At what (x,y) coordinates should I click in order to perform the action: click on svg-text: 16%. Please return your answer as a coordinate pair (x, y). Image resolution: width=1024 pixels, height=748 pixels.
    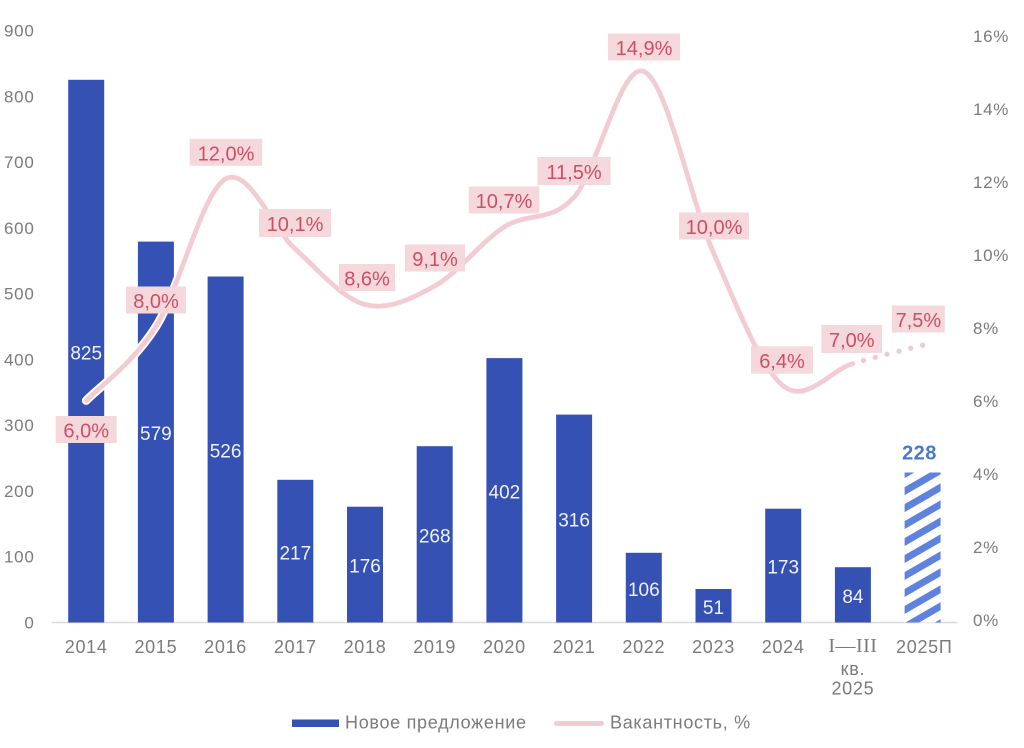
    Looking at the image, I should click on (991, 36).